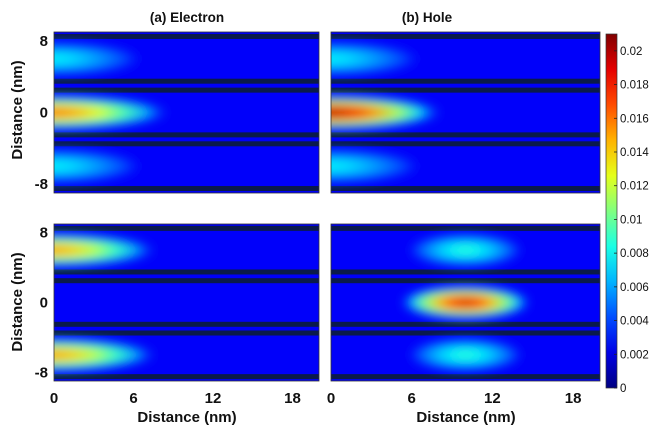 This screenshot has width=654, height=437. I want to click on colorbar-tick-label: 0.004, so click(634, 322).